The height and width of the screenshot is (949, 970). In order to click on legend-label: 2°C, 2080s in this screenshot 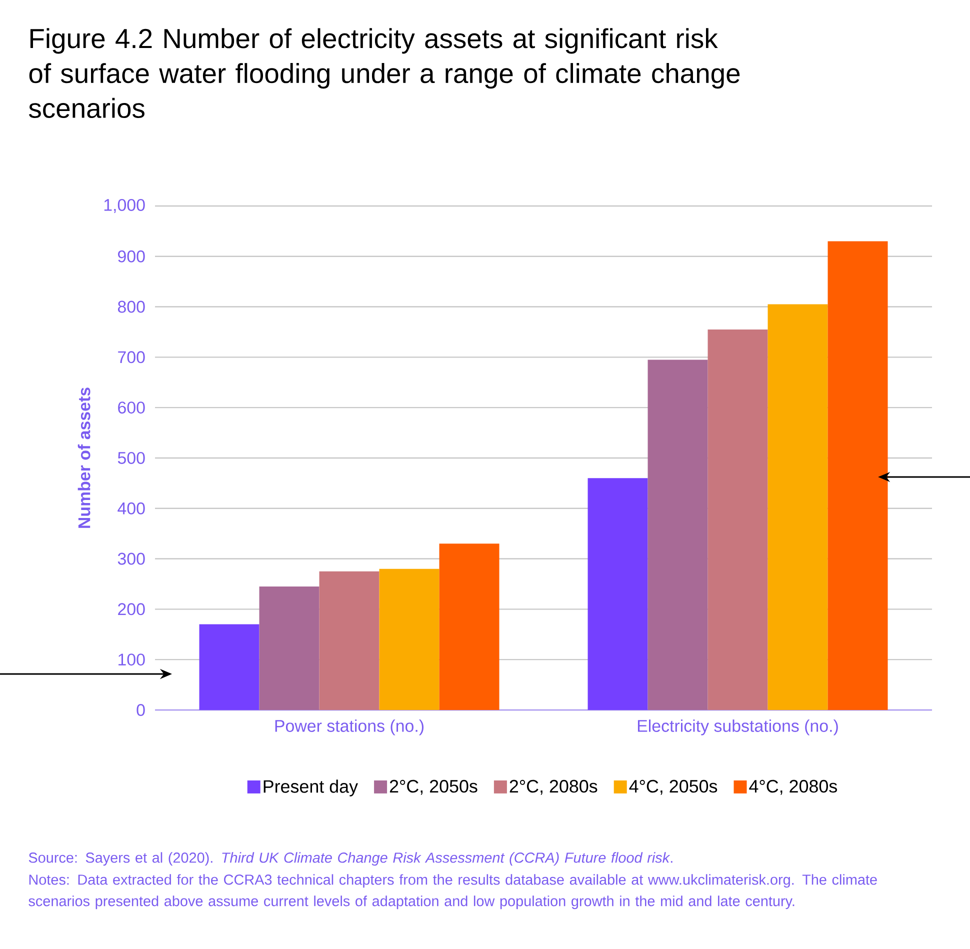, I will do `click(554, 787)`.